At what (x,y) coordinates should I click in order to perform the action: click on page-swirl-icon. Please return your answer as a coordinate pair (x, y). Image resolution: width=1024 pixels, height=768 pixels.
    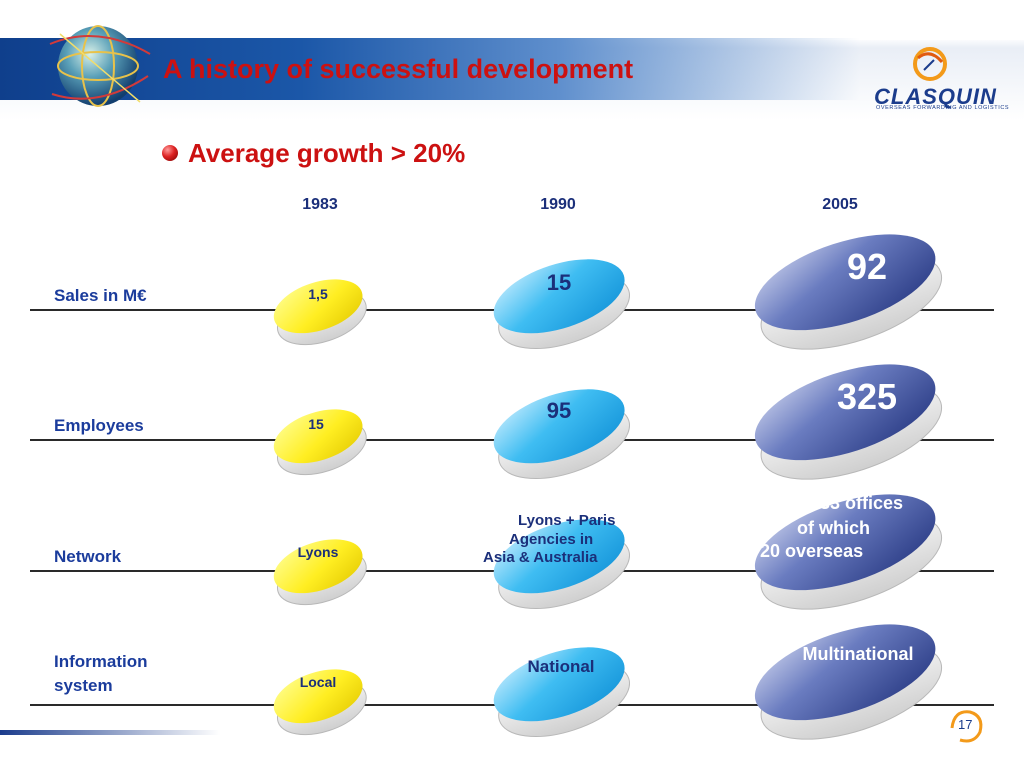
    Looking at the image, I should click on (966, 726).